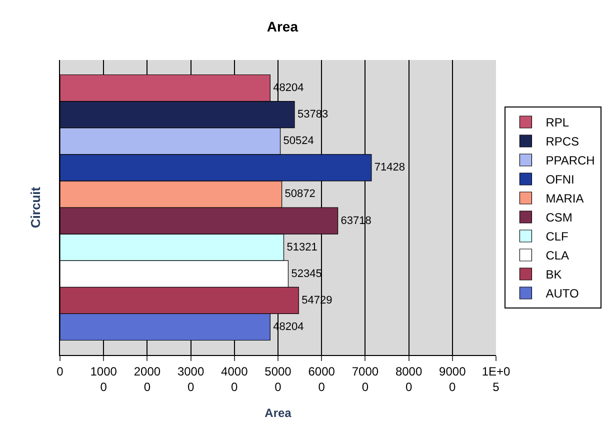 This screenshot has height=435, width=614. Describe the element at coordinates (560, 179) in the screenshot. I see `legend-label: OFNI` at that location.